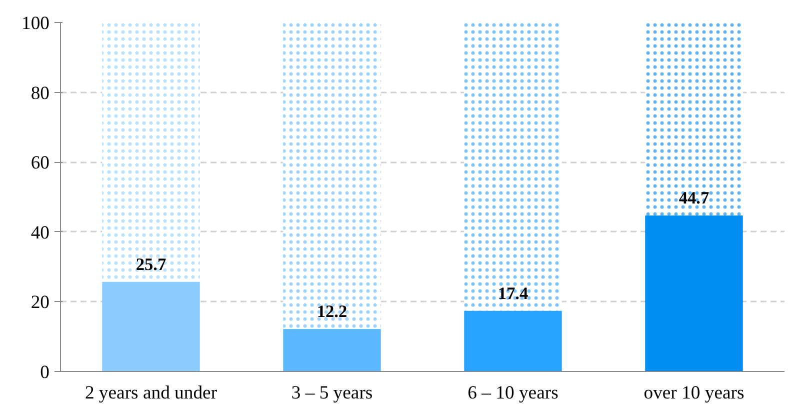  What do you see at coordinates (151, 264) in the screenshot?
I see `data-label: 25.7` at bounding box center [151, 264].